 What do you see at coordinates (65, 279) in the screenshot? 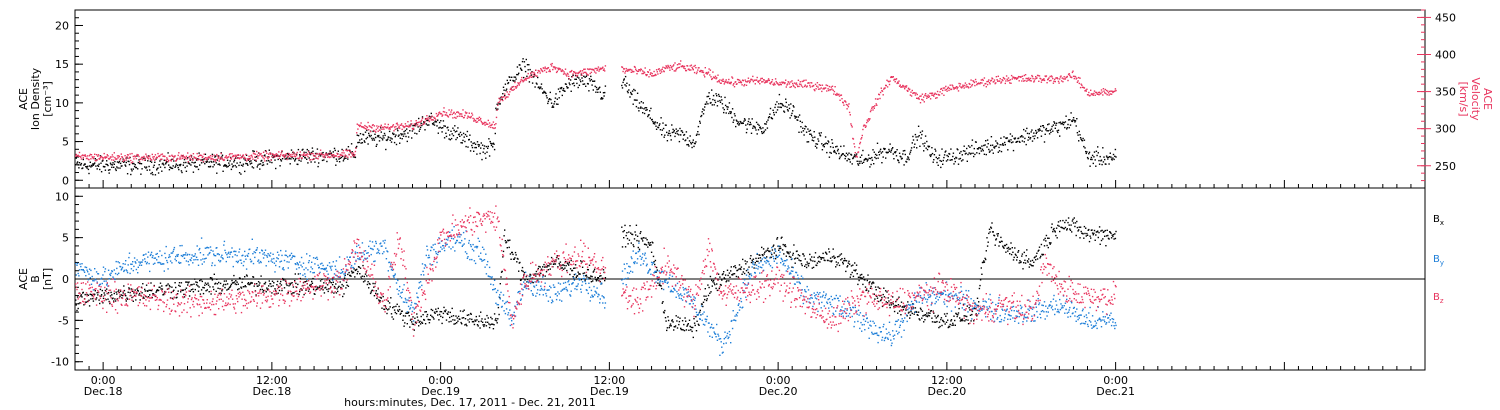
I see `b-tick-label: 0` at bounding box center [65, 279].